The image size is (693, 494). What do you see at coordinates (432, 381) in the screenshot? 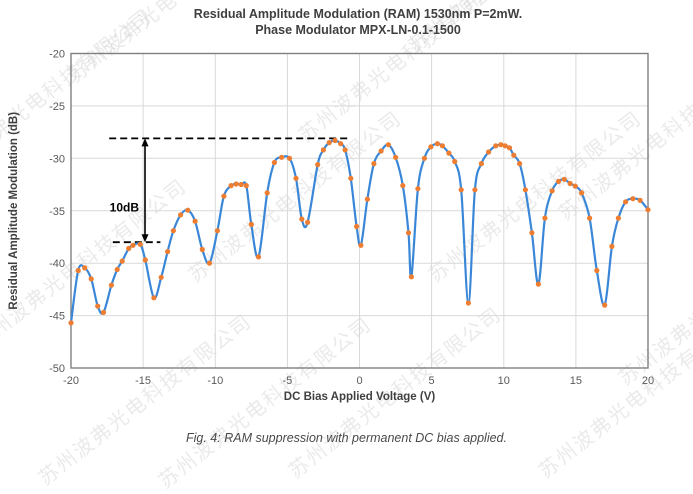
I see `x-tick-label: 5` at bounding box center [432, 381].